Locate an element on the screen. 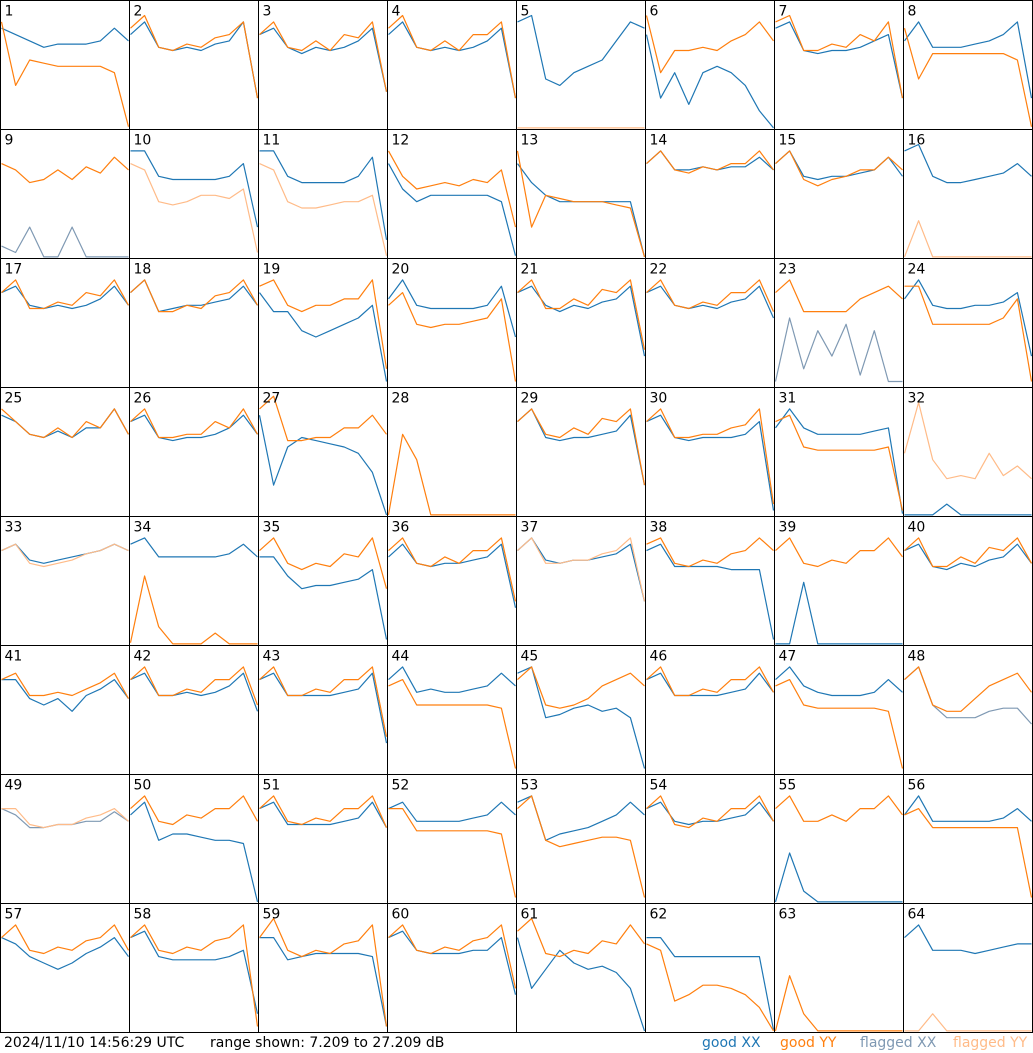  panel: 37 is located at coordinates (581, 581).